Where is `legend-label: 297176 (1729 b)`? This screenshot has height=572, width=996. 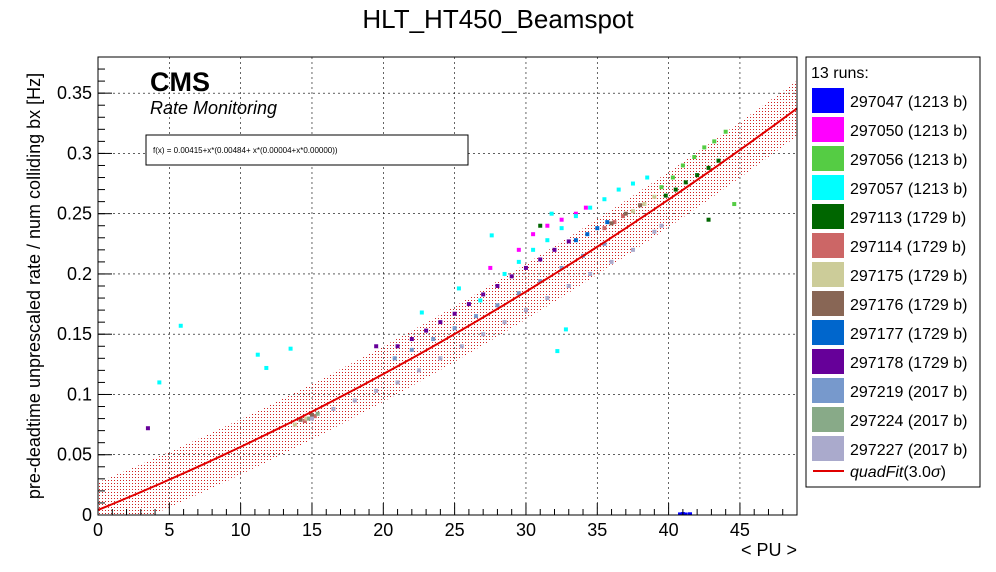 legend-label: 297176 (1729 b) is located at coordinates (908, 305).